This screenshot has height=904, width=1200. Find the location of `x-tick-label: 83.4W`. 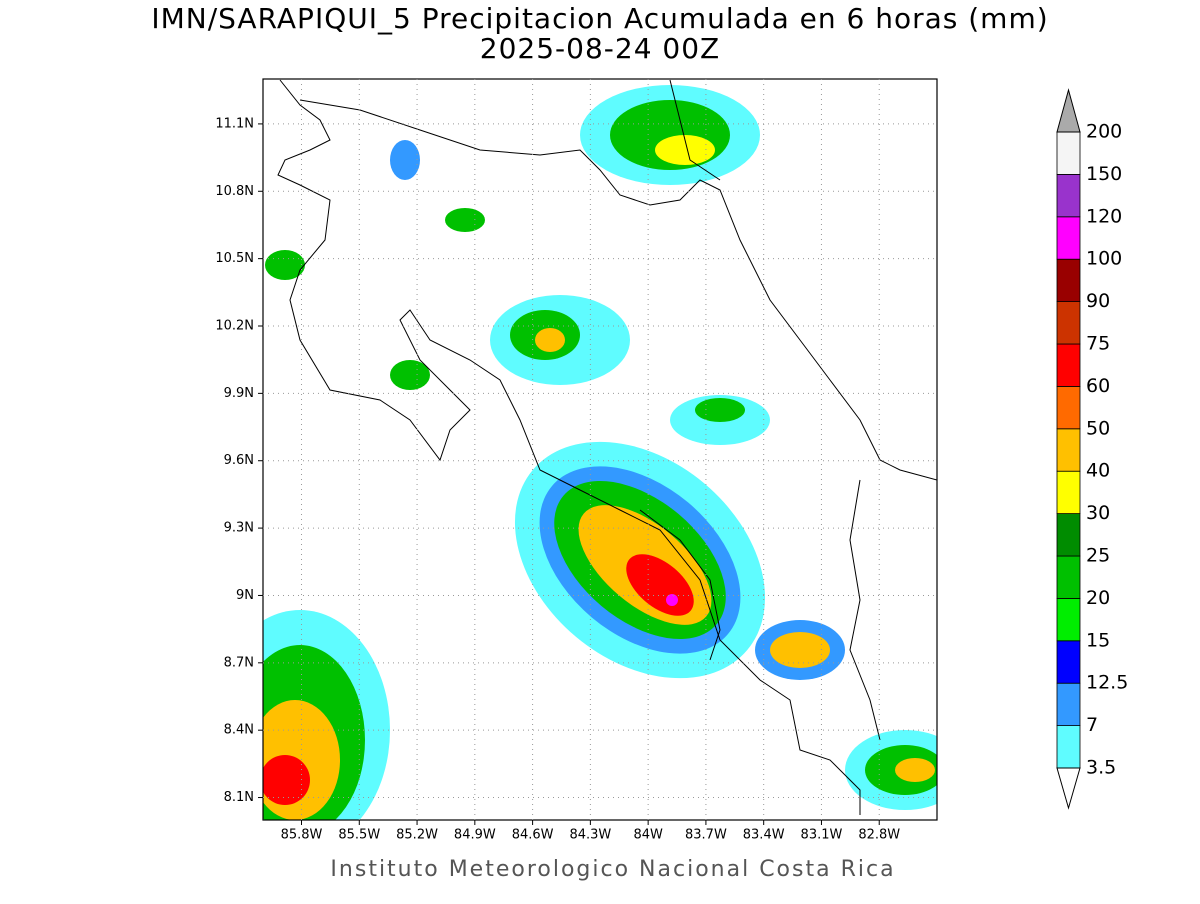

x-tick-label: 83.4W is located at coordinates (764, 835).